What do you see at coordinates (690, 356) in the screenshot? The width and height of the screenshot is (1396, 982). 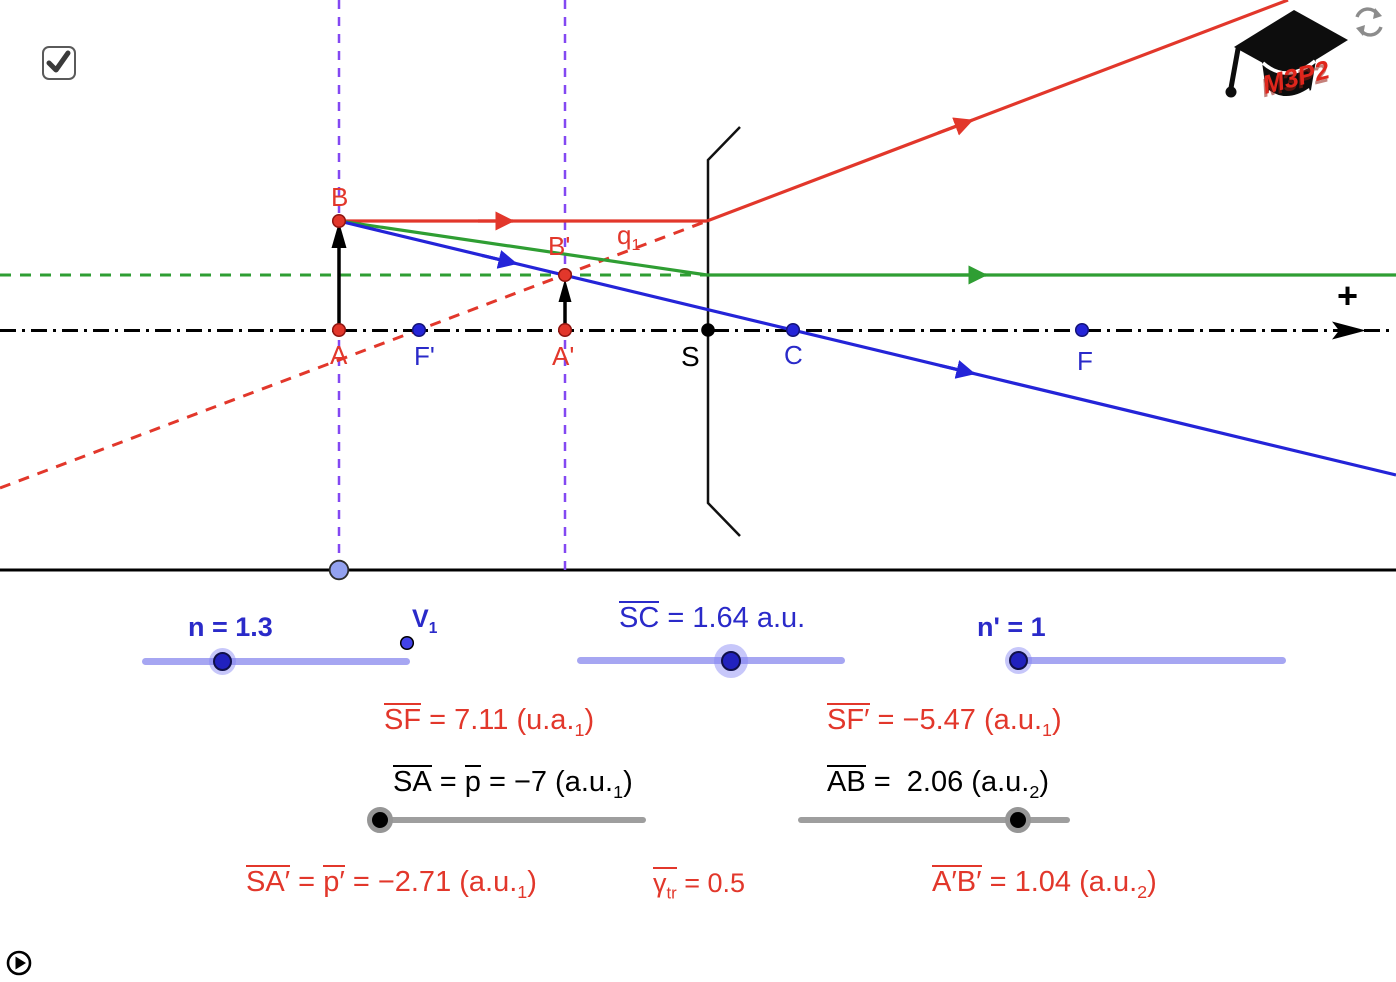 I see `label-S: S` at bounding box center [690, 356].